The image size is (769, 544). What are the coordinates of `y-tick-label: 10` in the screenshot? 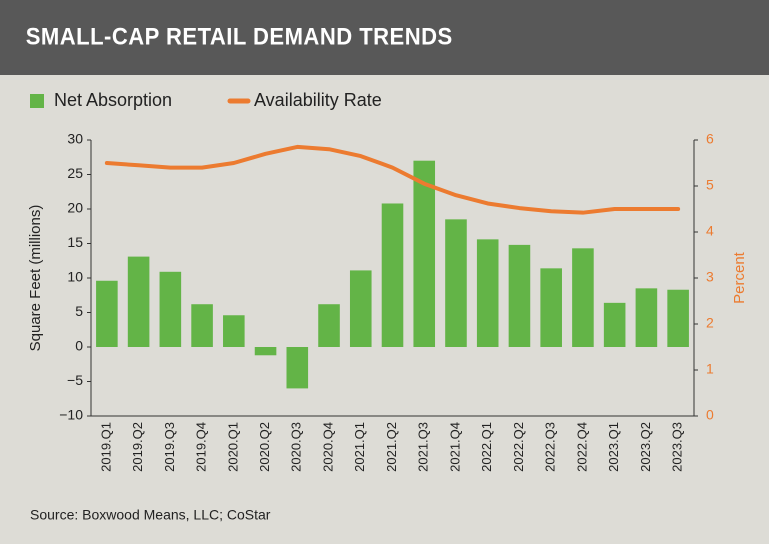 It's located at (75, 277).